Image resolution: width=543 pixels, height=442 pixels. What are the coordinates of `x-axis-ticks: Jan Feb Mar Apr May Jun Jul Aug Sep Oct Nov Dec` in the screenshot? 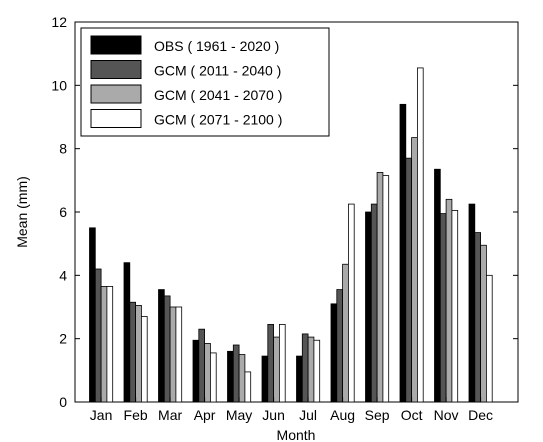 It's located at (291, 410).